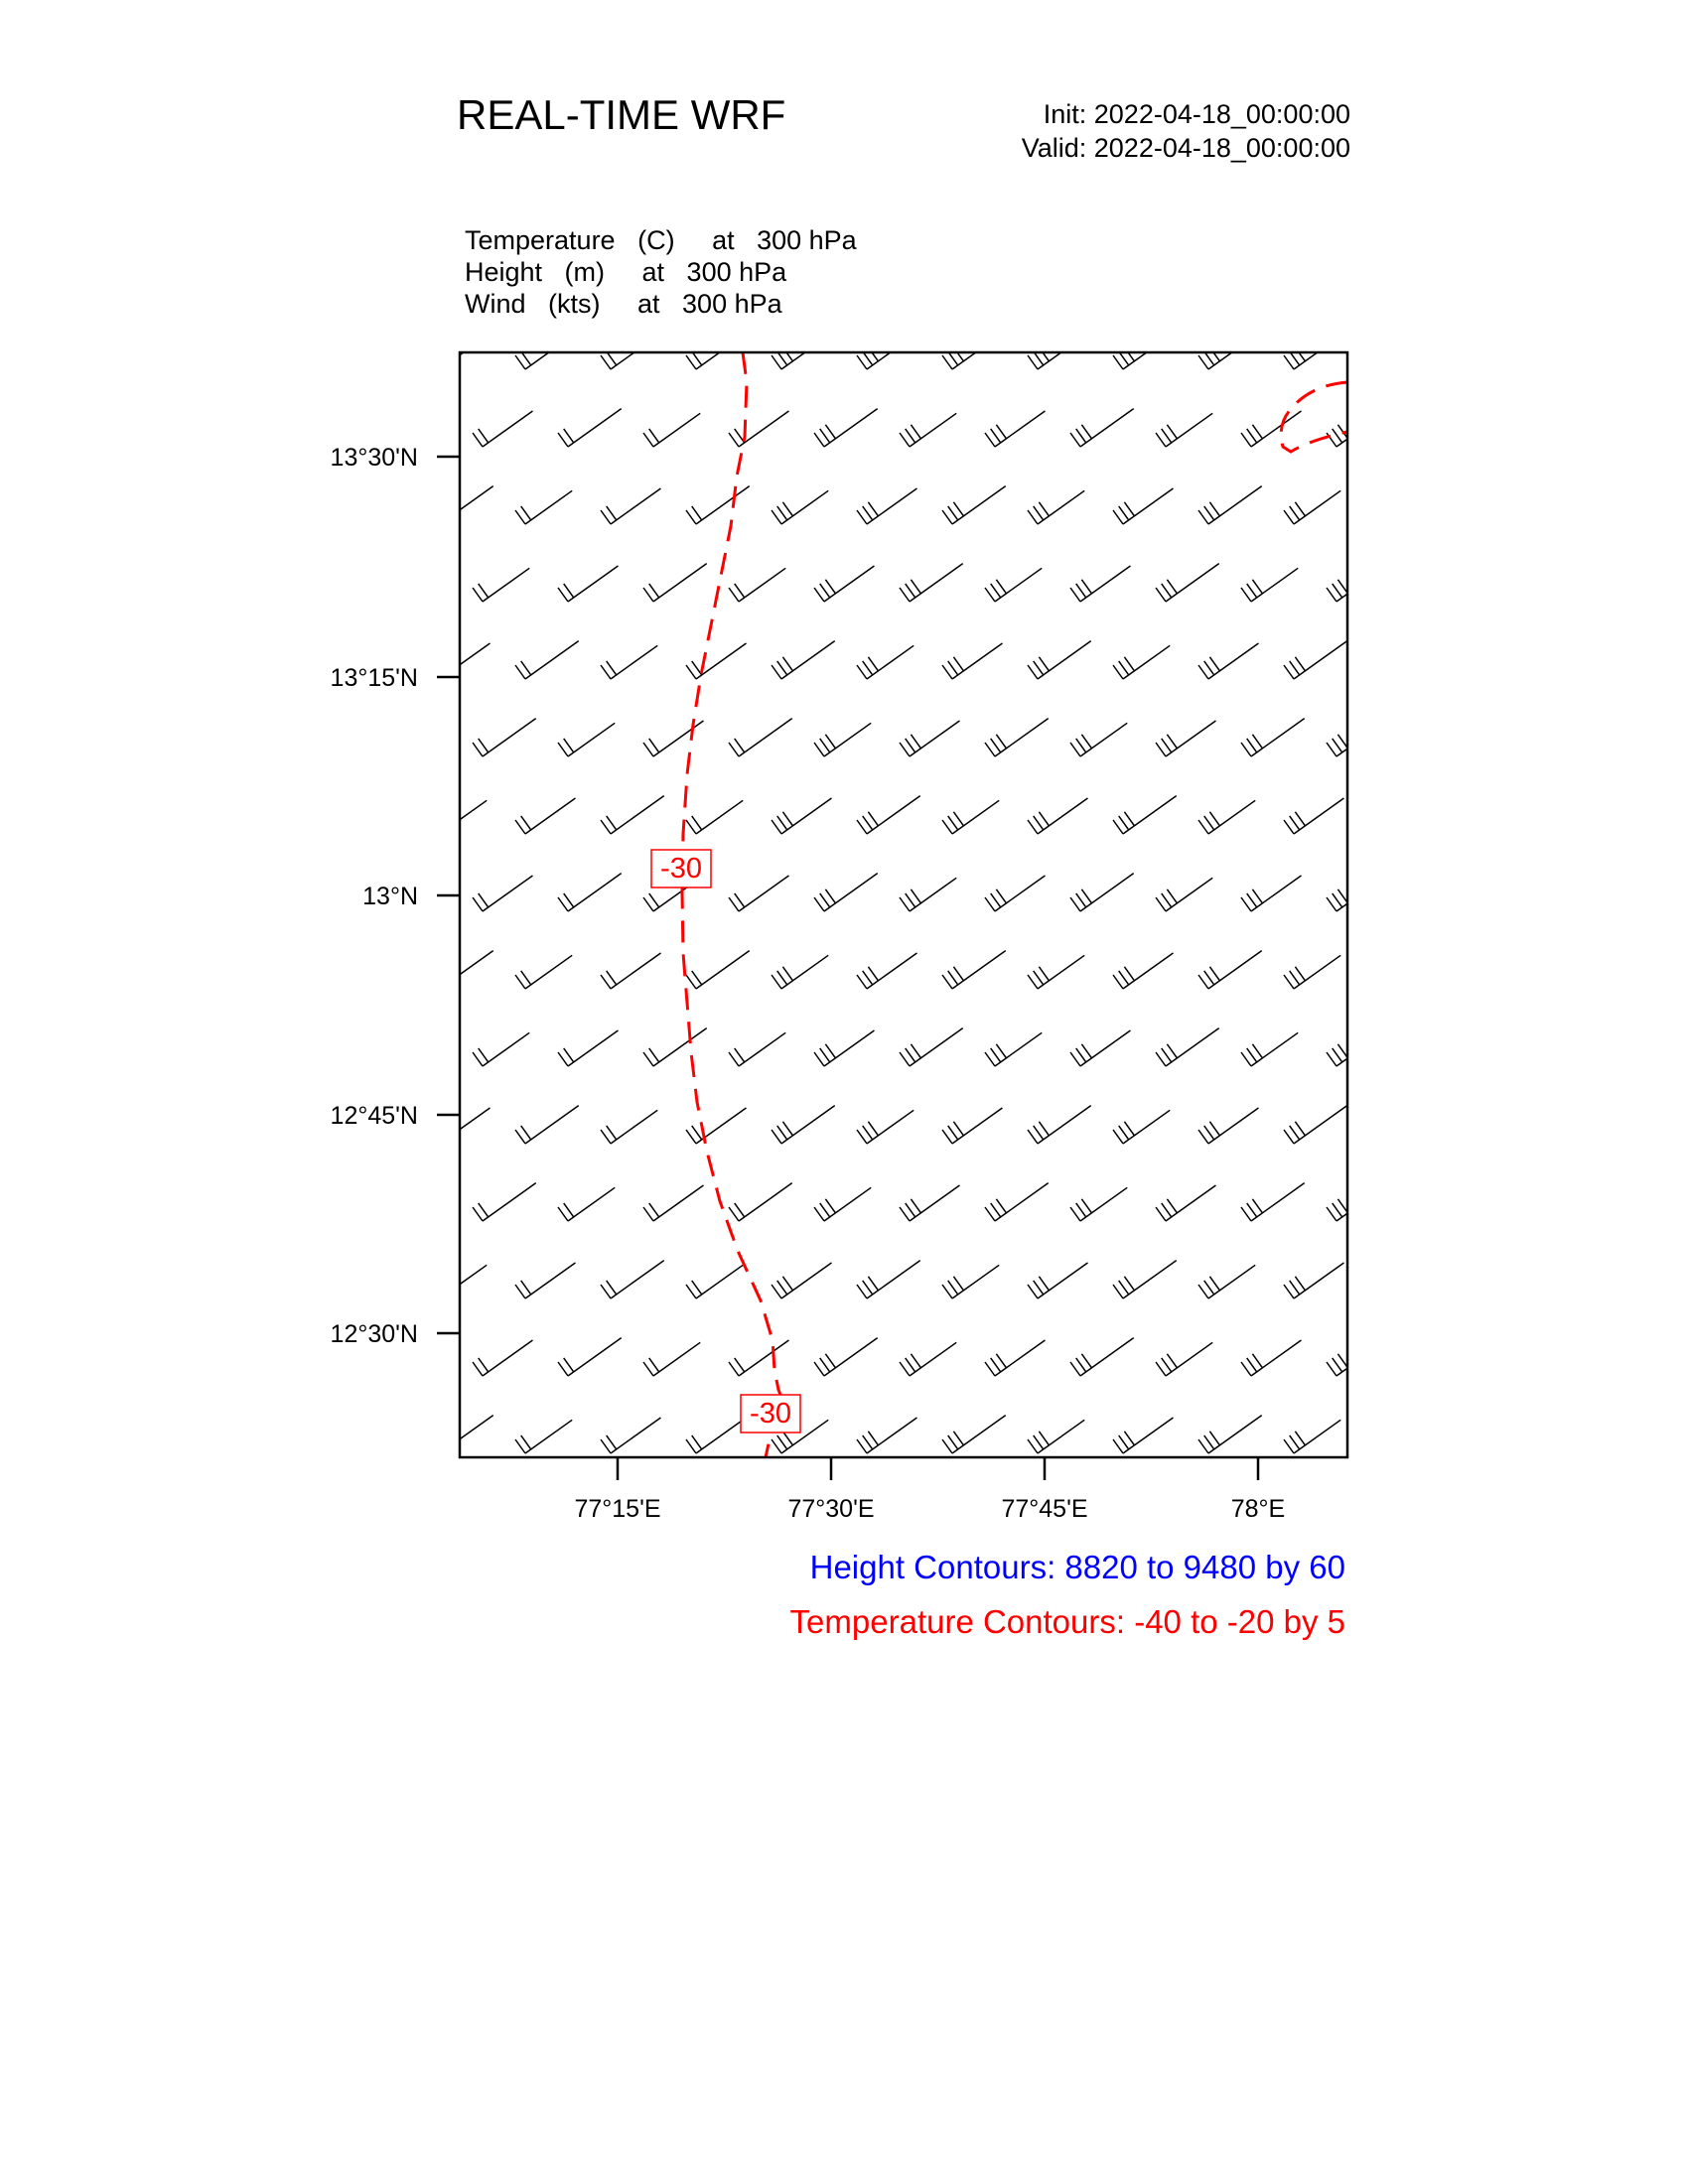  I want to click on temperature-contour-corner, so click(1313, 417).